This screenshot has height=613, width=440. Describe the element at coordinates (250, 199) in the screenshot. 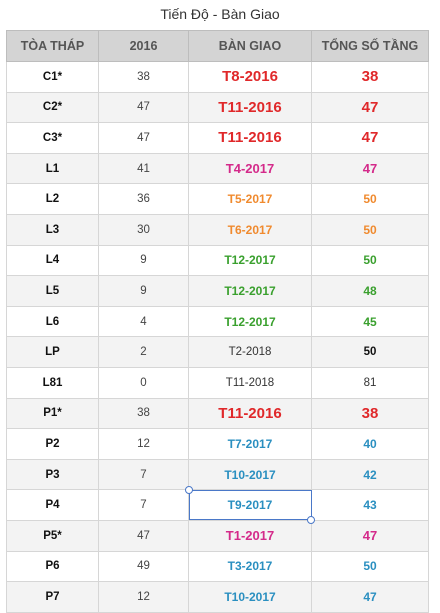

I see `handover-cell: T5-2017` at that location.